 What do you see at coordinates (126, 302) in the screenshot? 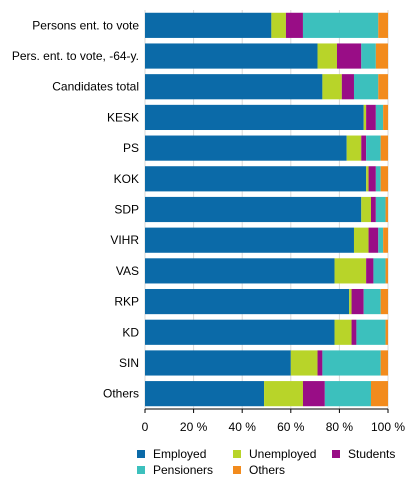
I see `category-label: RKP` at bounding box center [126, 302].